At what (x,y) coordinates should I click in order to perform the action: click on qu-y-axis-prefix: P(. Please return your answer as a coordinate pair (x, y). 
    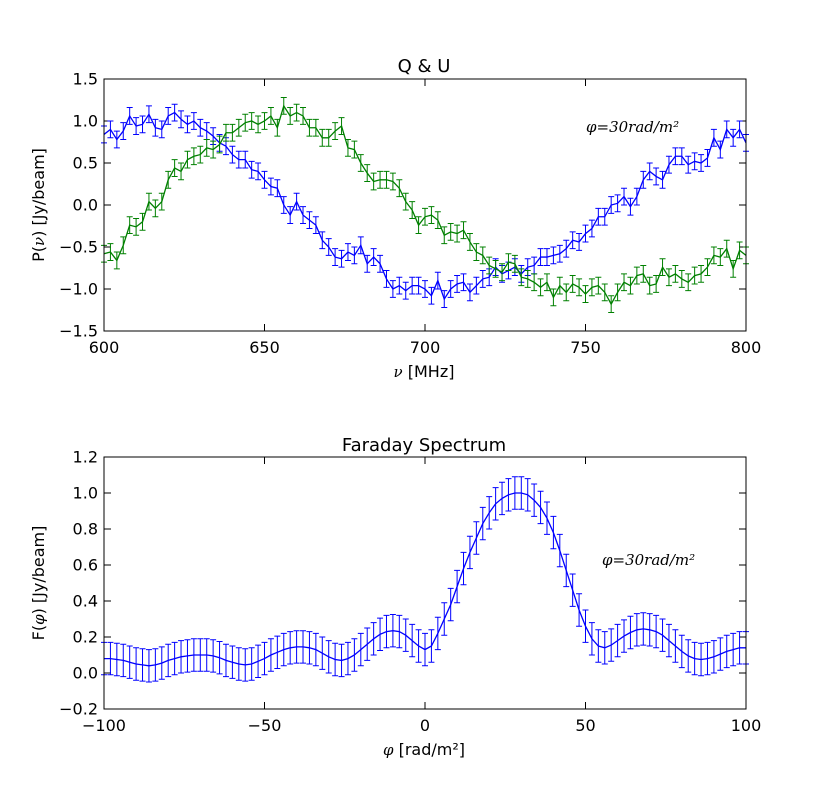
    Looking at the image, I should click on (38, 254).